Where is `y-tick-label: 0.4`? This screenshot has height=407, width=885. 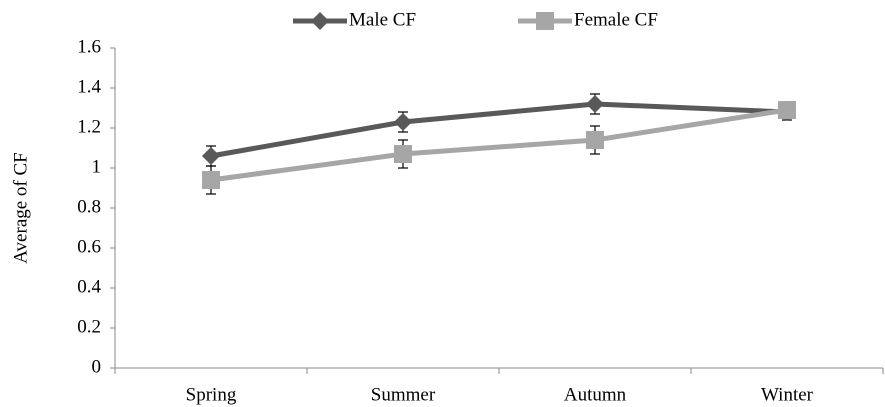 y-tick-label: 0.4 is located at coordinates (89, 286).